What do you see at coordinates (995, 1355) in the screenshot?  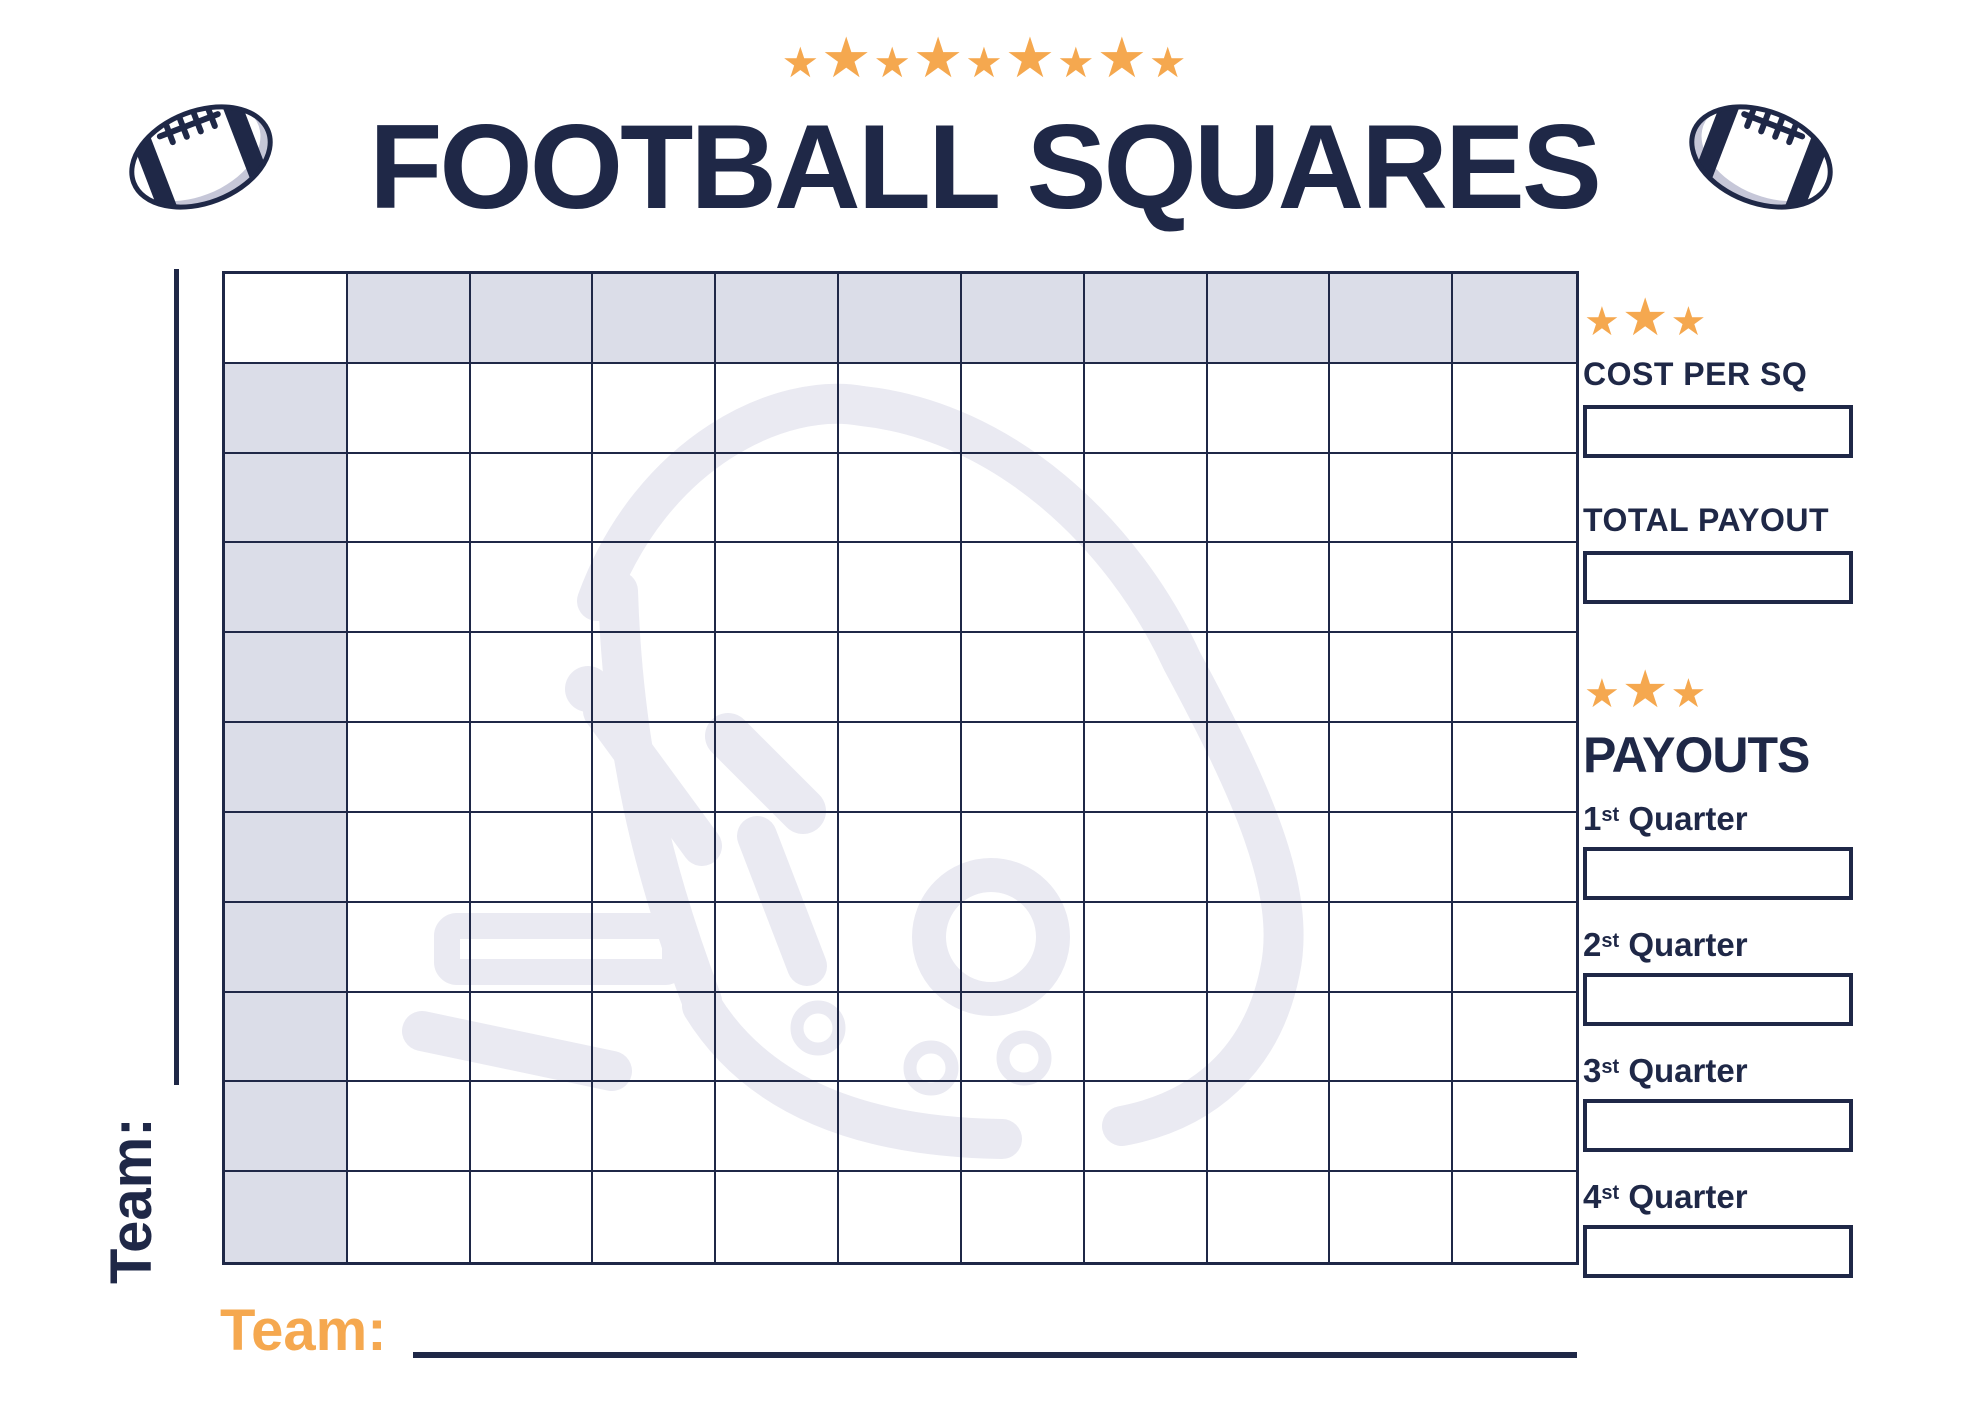 I see `team-name-line-bottom` at bounding box center [995, 1355].